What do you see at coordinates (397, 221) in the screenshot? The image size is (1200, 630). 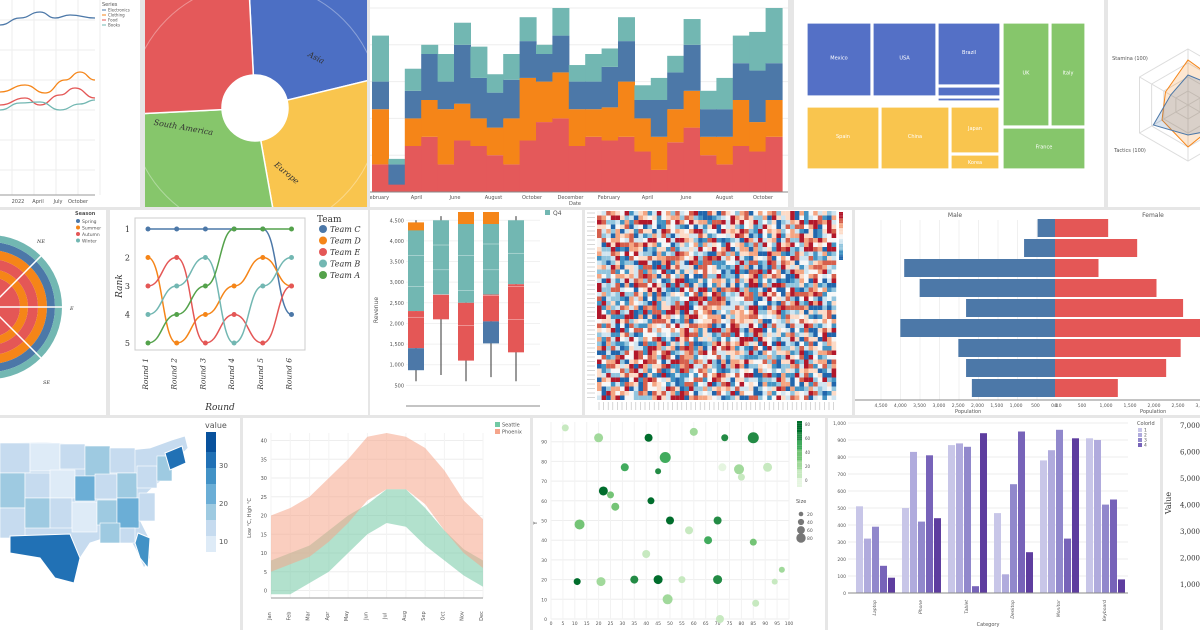 I see `y-tick-label: 4,500` at bounding box center [397, 221].